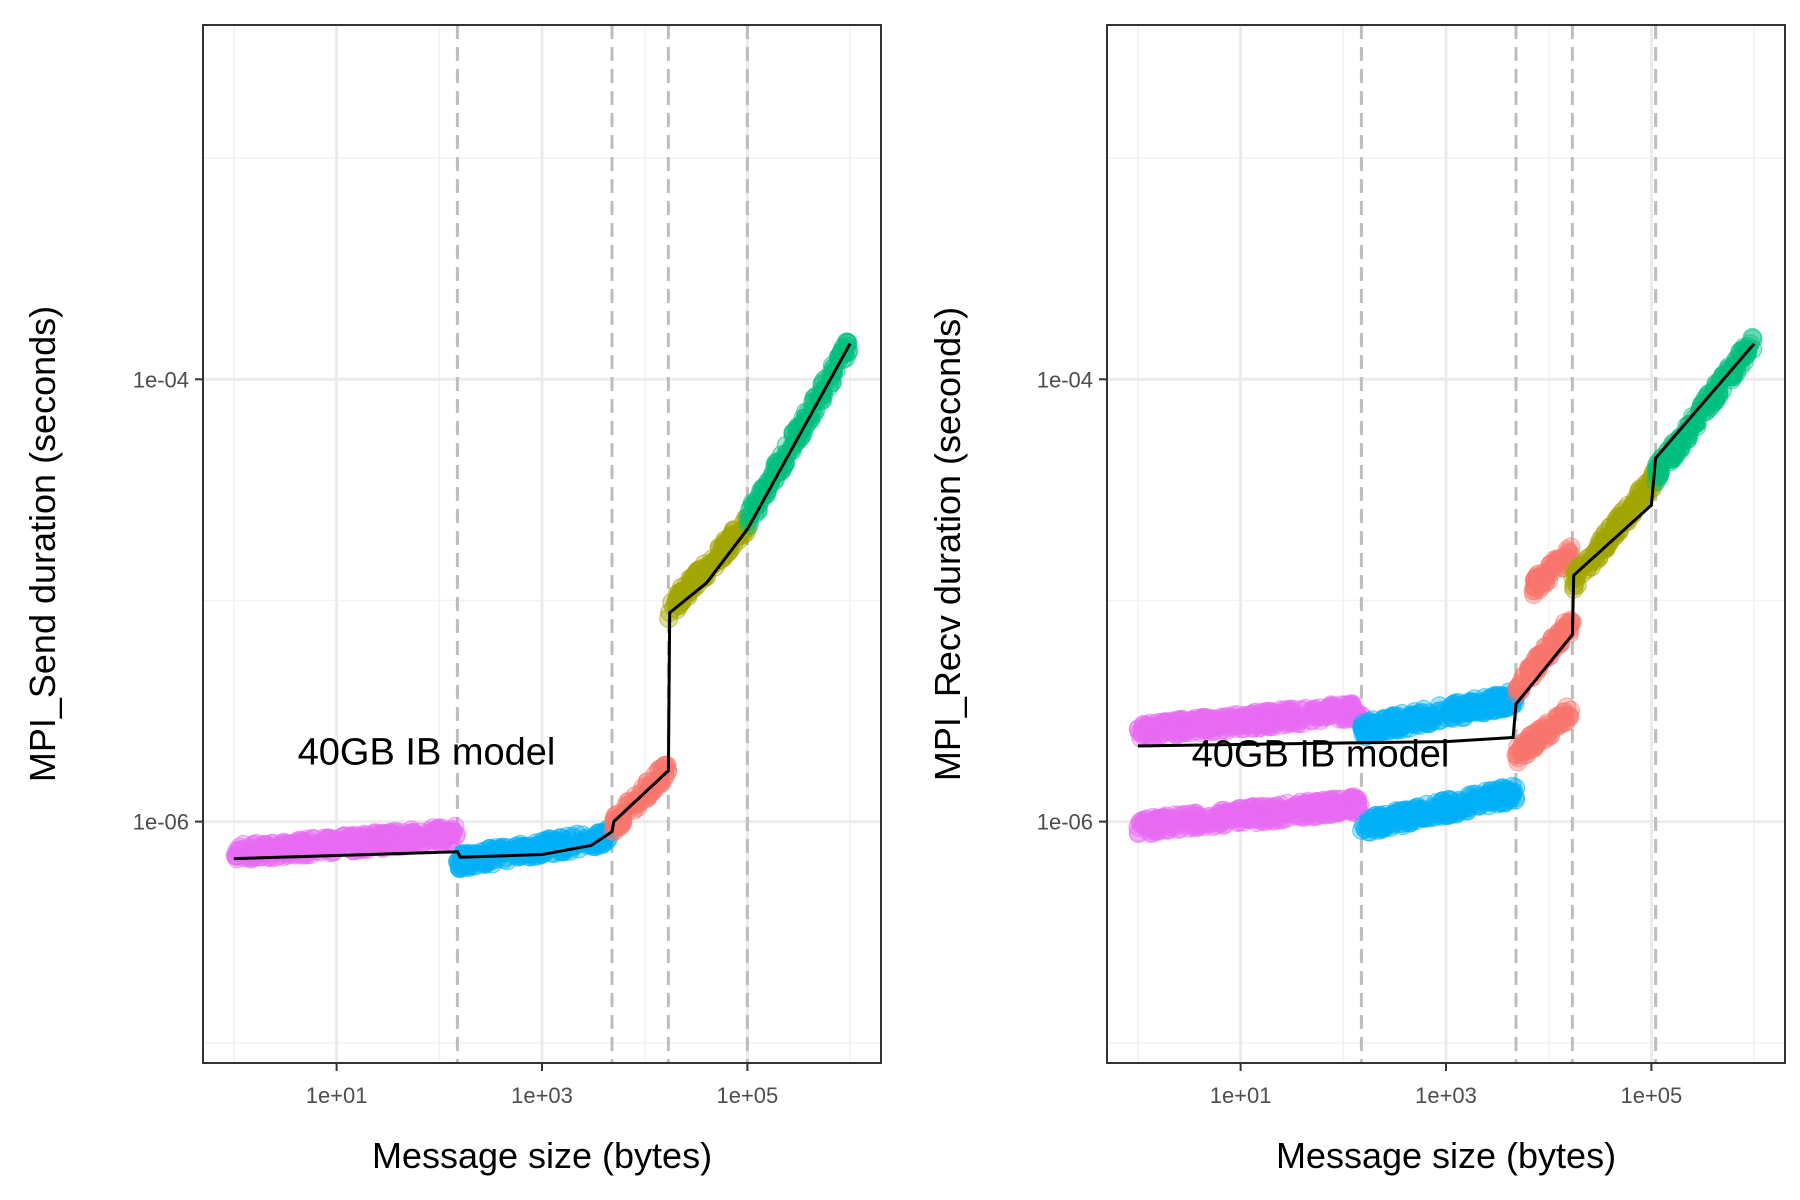 The image size is (1800, 1200). I want to click on y-axis-title: MPI_Recv duration (seconds), so click(947, 544).